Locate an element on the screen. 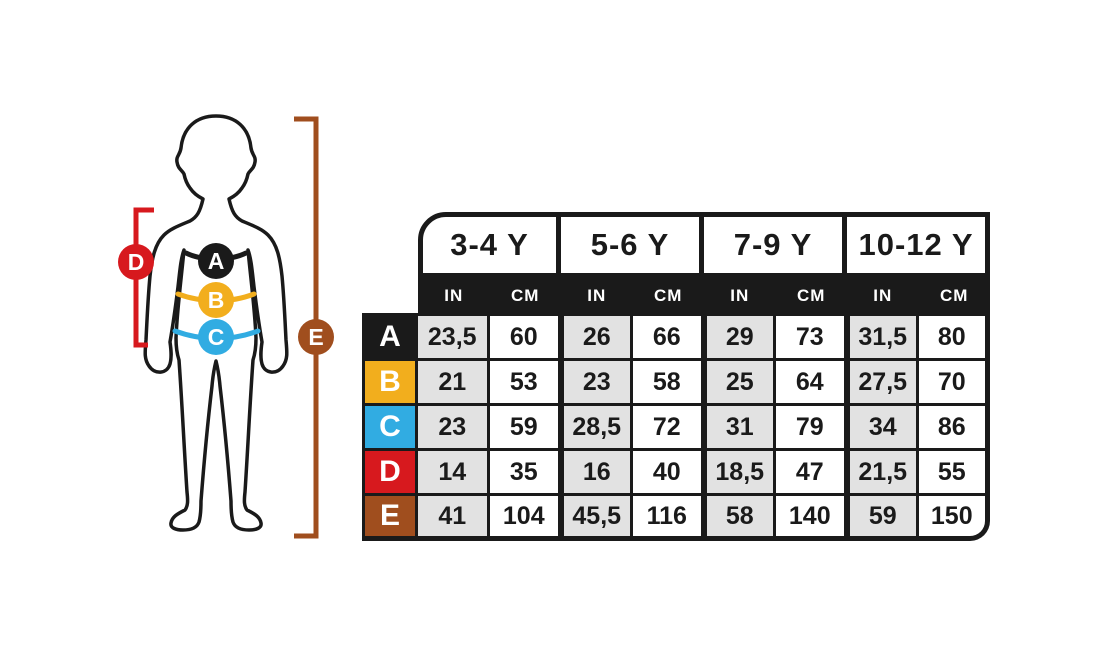 Image resolution: width=1106 pixels, height=658 pixels. row-label-e: E is located at coordinates (390, 517).